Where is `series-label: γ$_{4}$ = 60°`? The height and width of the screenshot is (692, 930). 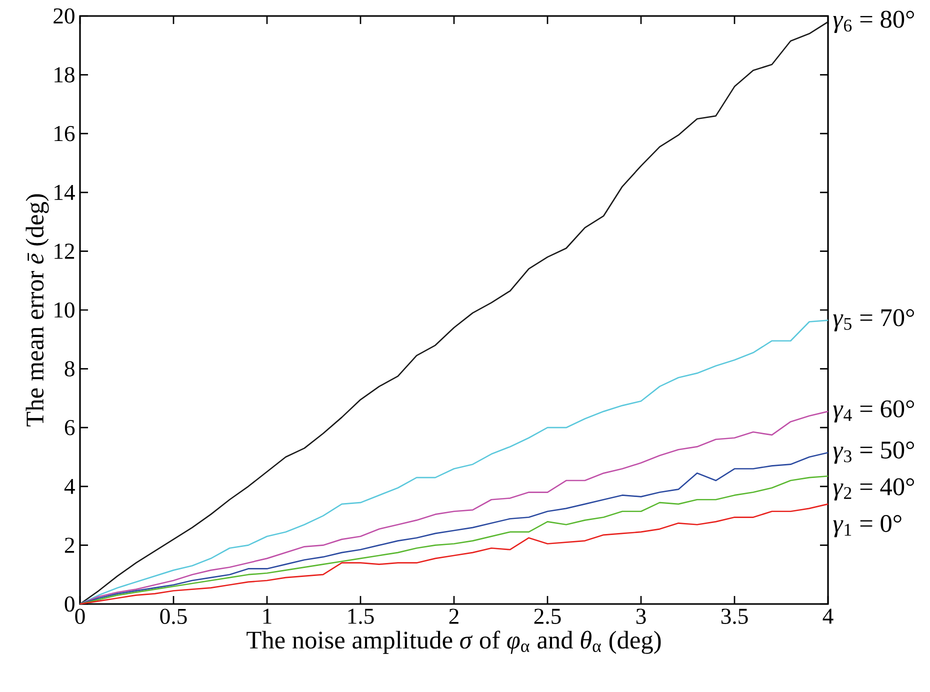 series-label: γ$_{4}$ = 60° is located at coordinates (873, 411).